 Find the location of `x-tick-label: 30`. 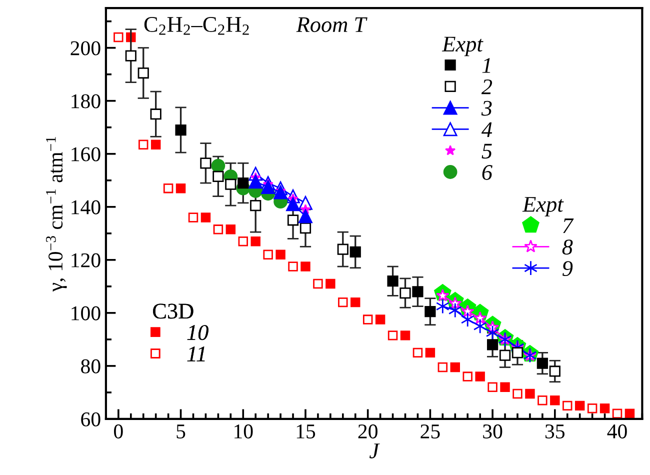

x-tick-label: 30 is located at coordinates (492, 431).